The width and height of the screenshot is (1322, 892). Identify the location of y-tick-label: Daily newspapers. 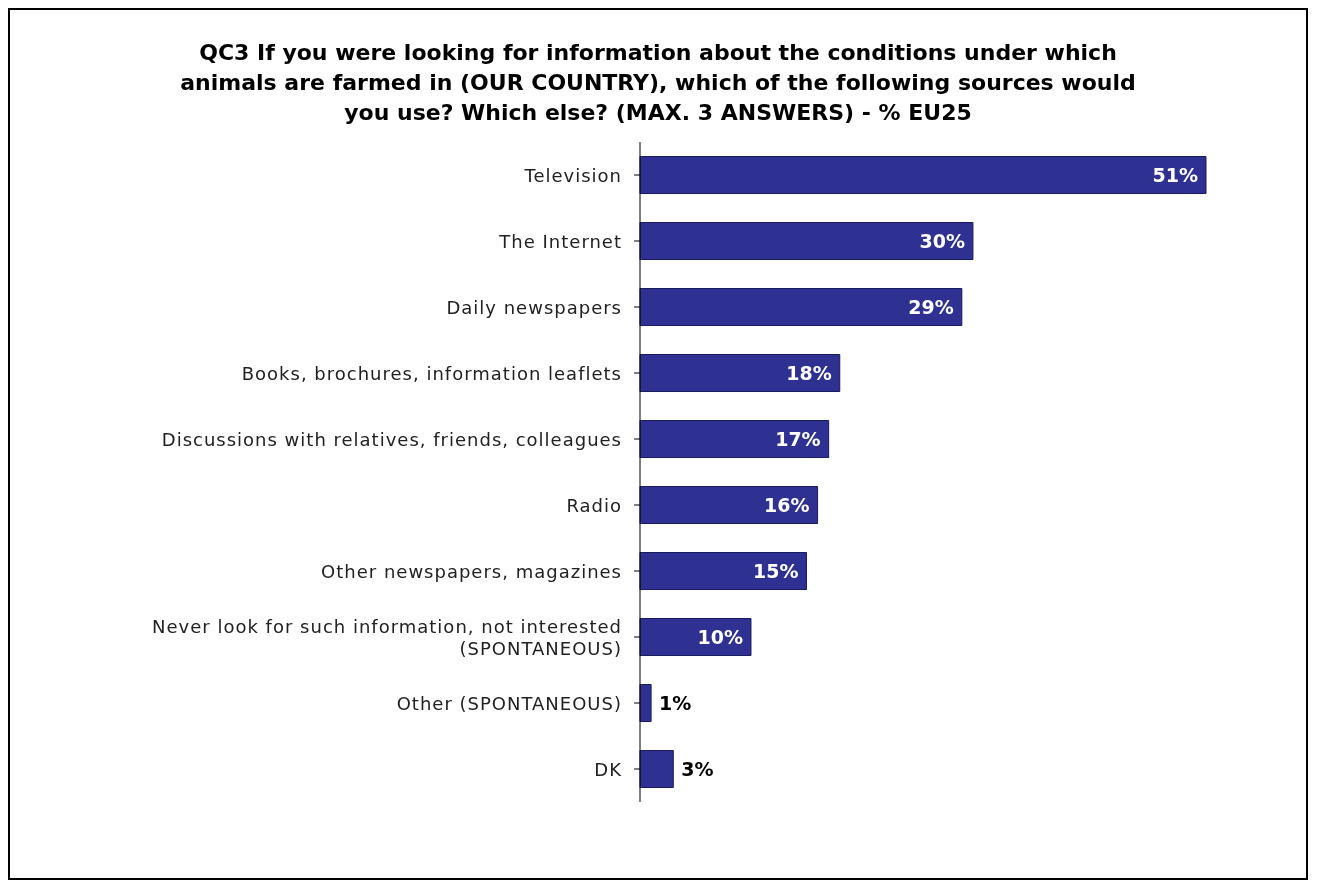
(534, 307).